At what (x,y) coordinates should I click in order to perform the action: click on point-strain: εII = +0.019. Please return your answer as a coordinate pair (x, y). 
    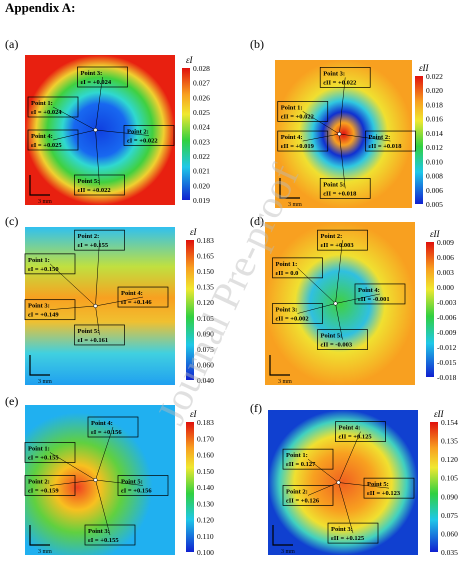
    Looking at the image, I should click on (298, 146).